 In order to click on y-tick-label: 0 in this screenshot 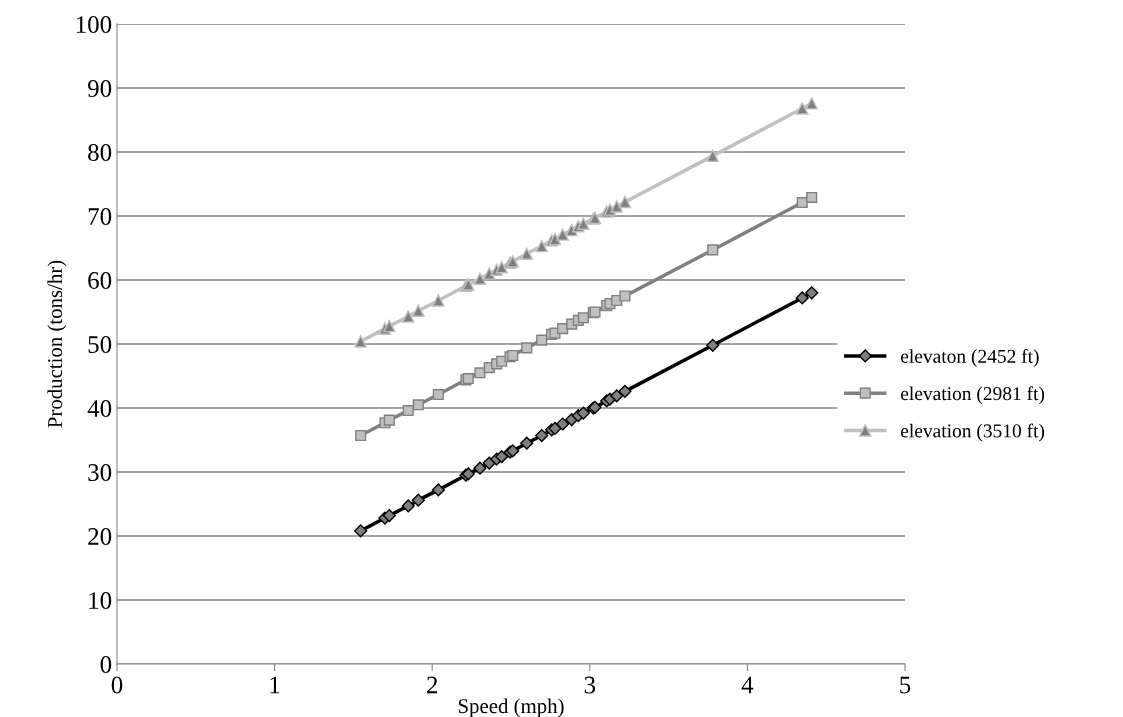, I will do `click(106, 664)`.